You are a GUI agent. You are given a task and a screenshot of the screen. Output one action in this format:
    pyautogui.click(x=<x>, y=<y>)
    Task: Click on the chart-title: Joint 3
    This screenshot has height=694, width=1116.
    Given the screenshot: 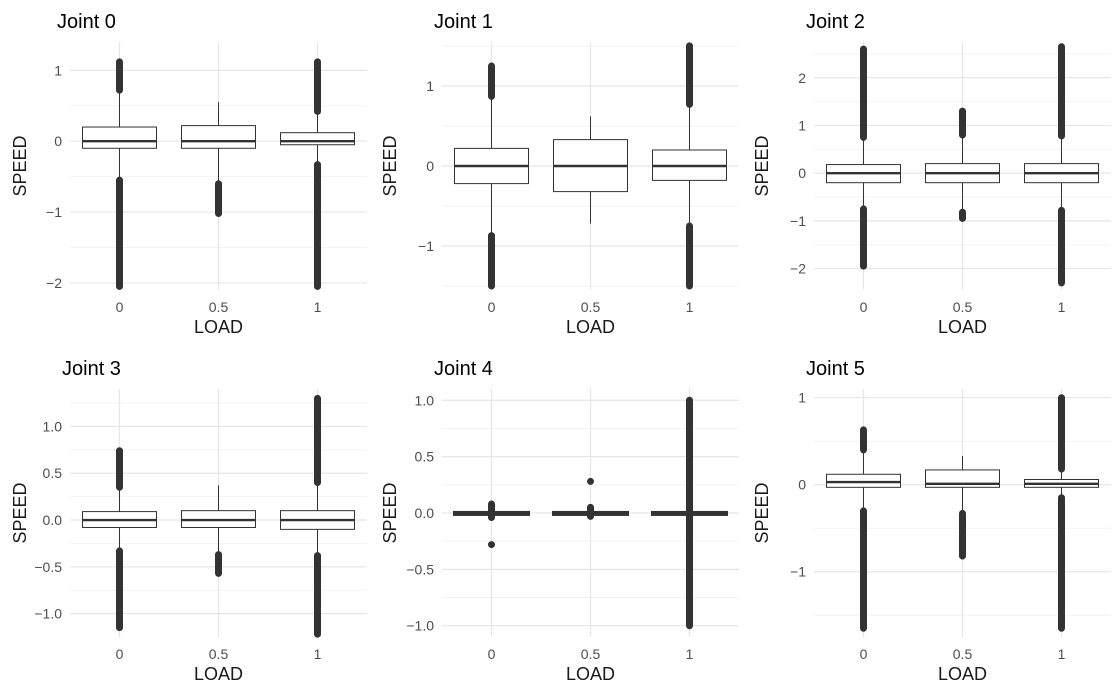 What is the action you would take?
    pyautogui.click(x=91, y=369)
    